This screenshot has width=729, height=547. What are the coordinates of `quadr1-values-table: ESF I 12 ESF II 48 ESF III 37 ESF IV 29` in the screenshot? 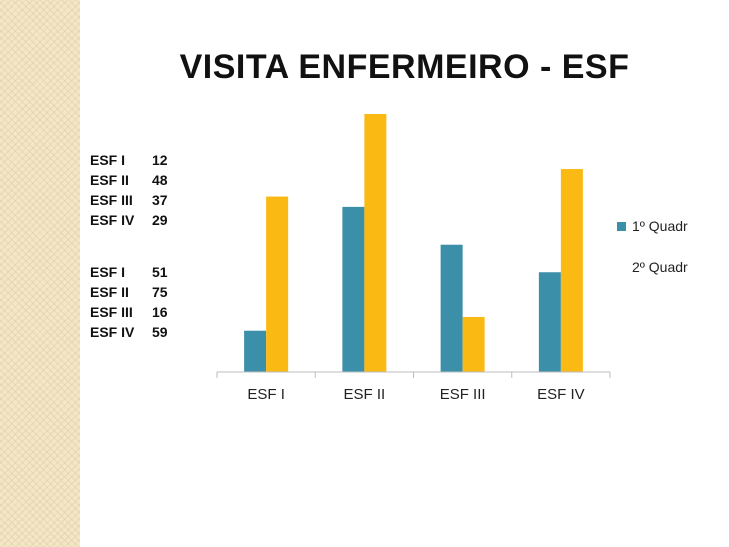 It's located at (133, 190).